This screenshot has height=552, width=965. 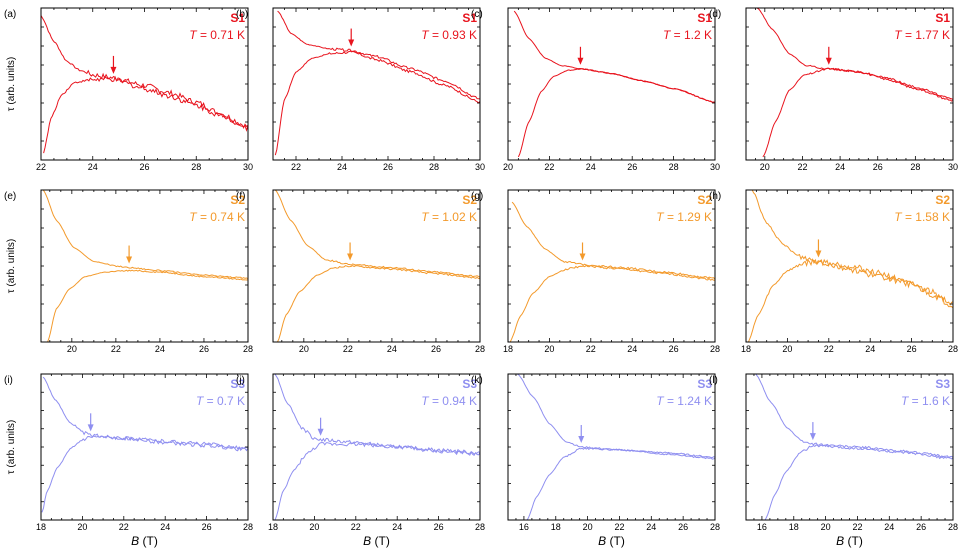 I want to click on temperature-label: T = 1.24 K, so click(x=684, y=401).